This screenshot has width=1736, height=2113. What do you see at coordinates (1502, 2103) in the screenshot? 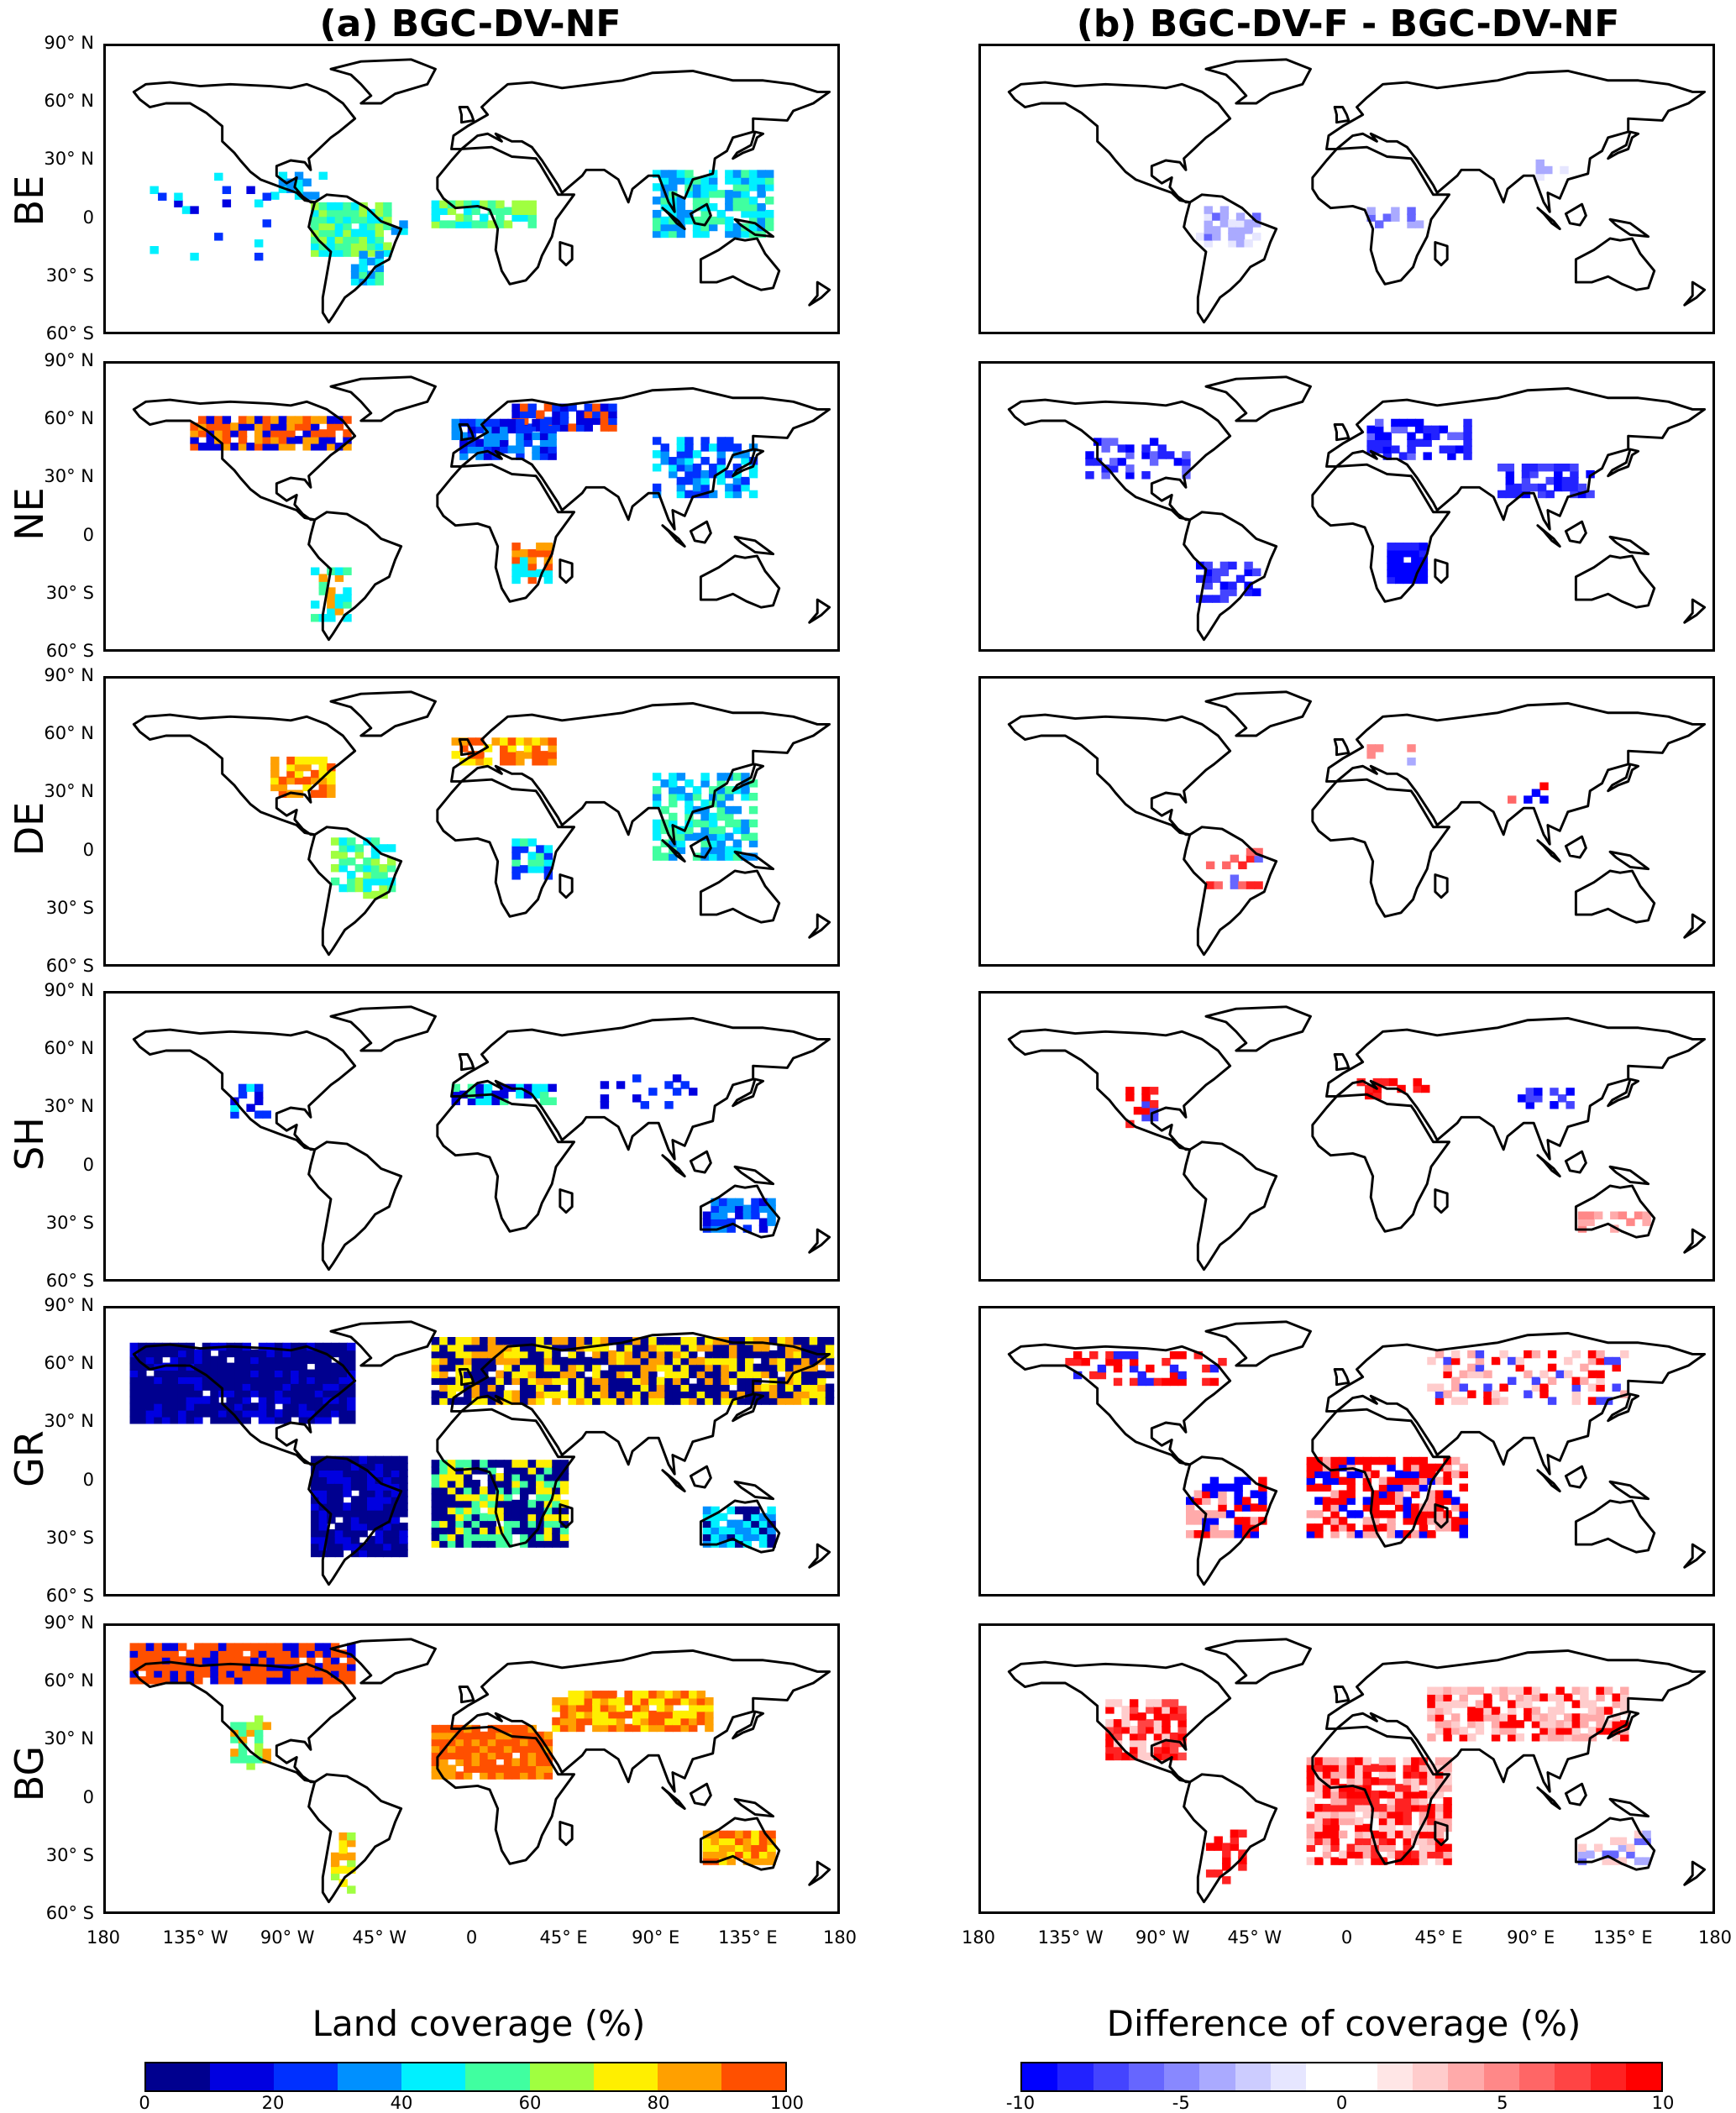
I see `colorbar-tick: 5` at bounding box center [1502, 2103].